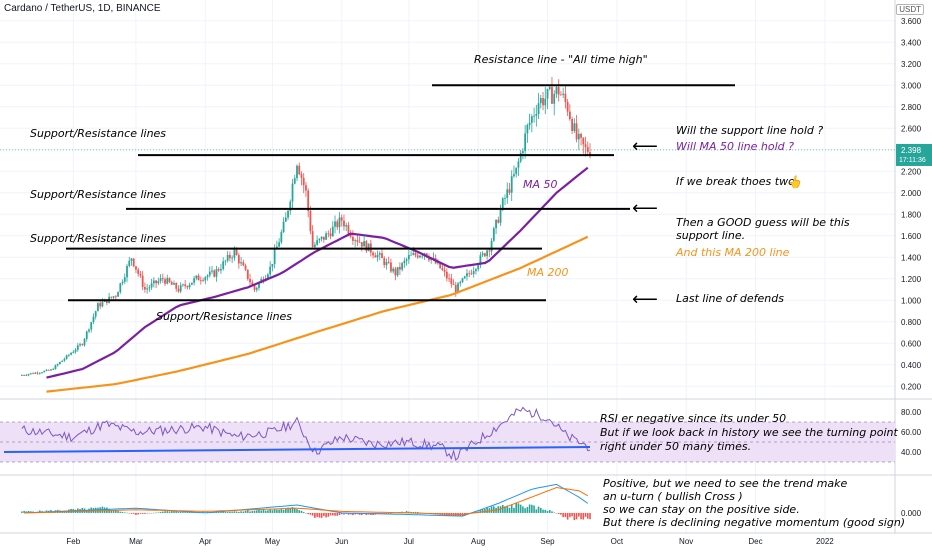 This screenshot has height=555, width=932. Describe the element at coordinates (910, 9) in the screenshot. I see `currency-button: USDT` at that location.